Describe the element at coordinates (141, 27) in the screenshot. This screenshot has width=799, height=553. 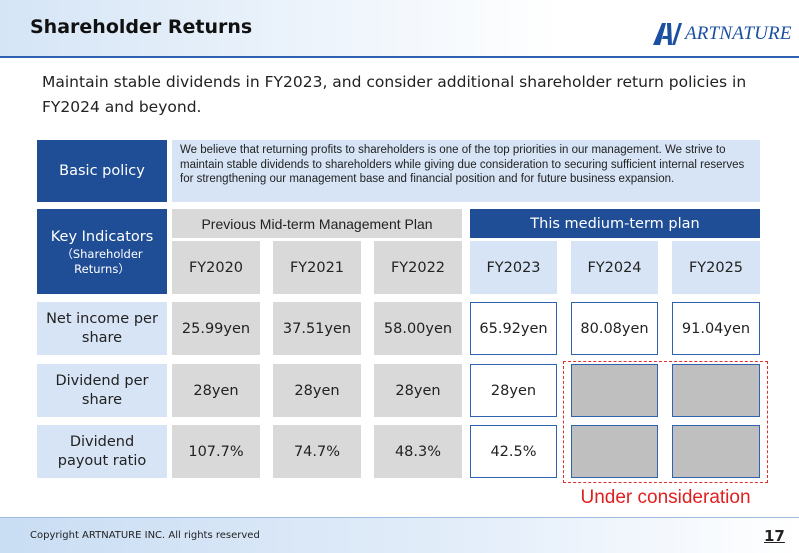
I see `page-title: Shareholder Returns` at that location.